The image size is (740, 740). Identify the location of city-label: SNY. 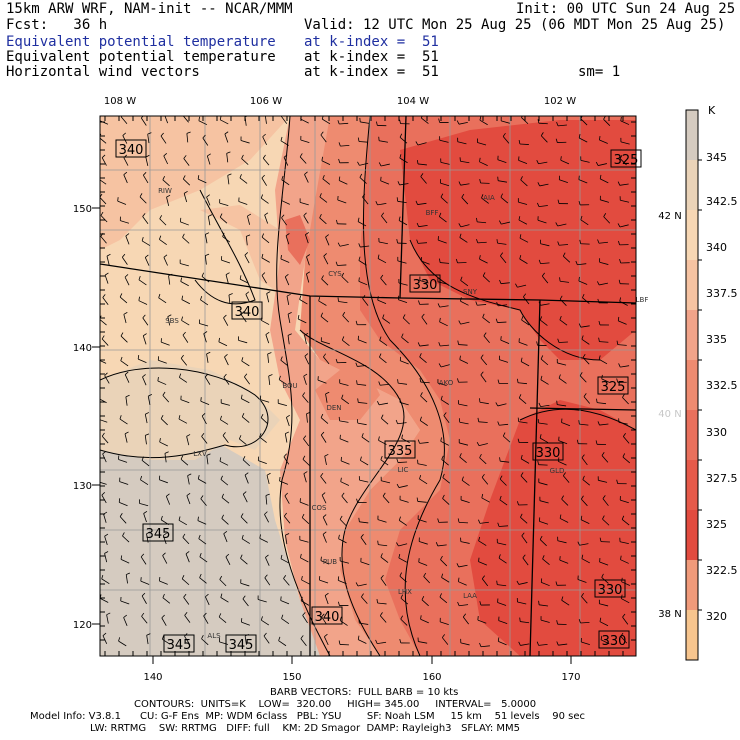
(470, 292).